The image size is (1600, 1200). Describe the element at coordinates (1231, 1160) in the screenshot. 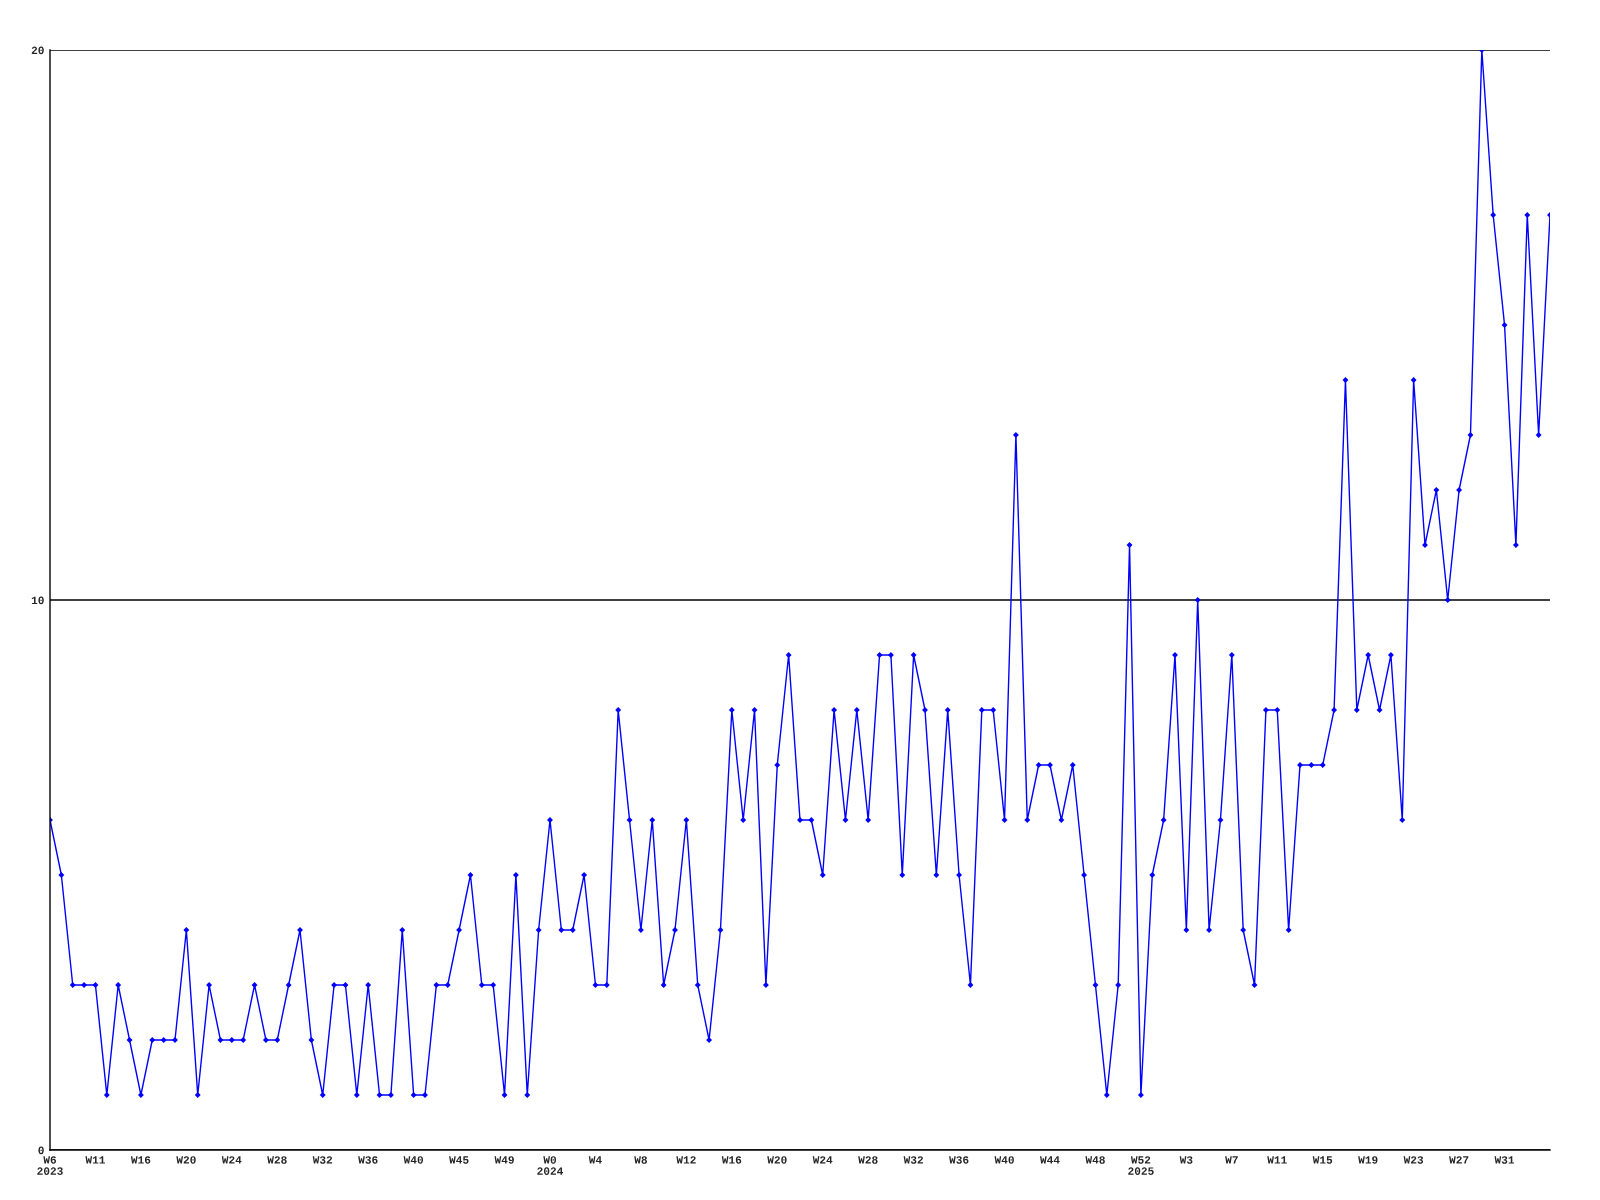

I see `x-tick-label: W7` at that location.